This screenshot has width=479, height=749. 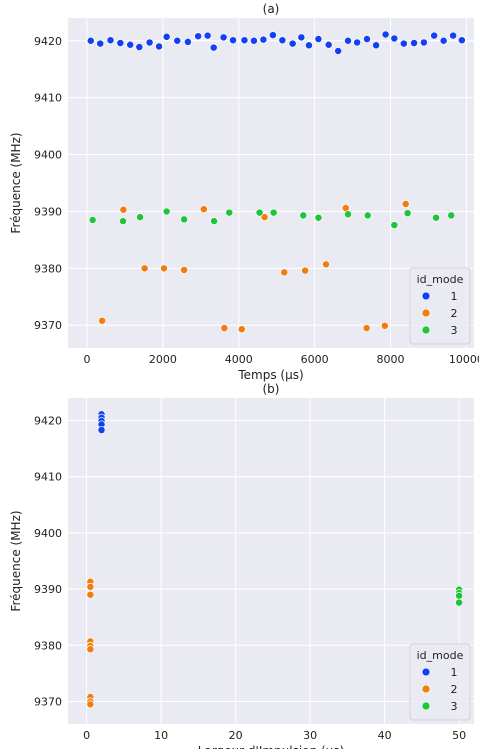 I want to click on x-tick-label: 20, so click(x=236, y=735).